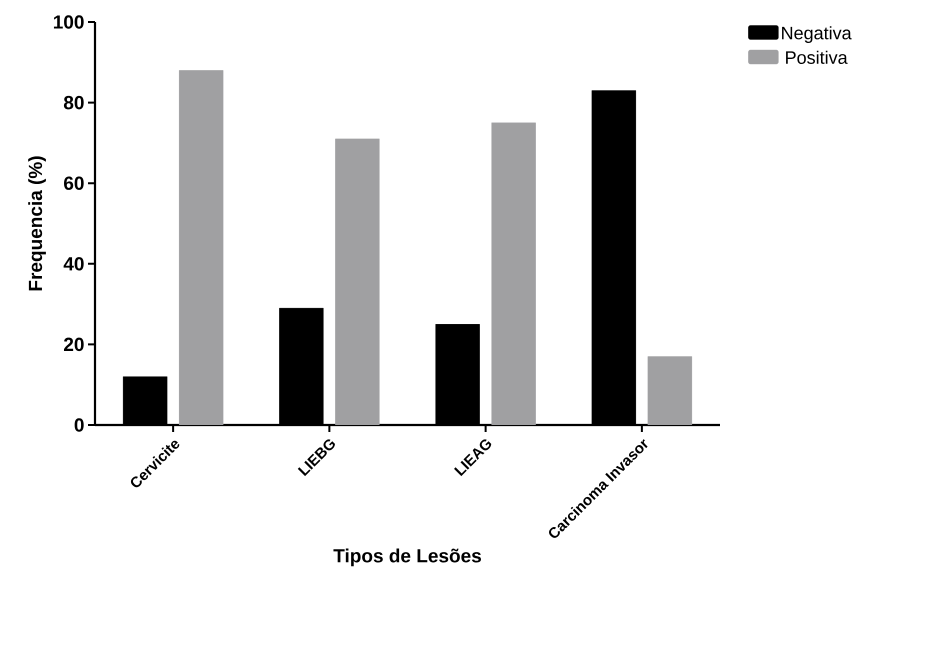  Describe the element at coordinates (69, 22) in the screenshot. I see `y-tick-label: 100` at that location.